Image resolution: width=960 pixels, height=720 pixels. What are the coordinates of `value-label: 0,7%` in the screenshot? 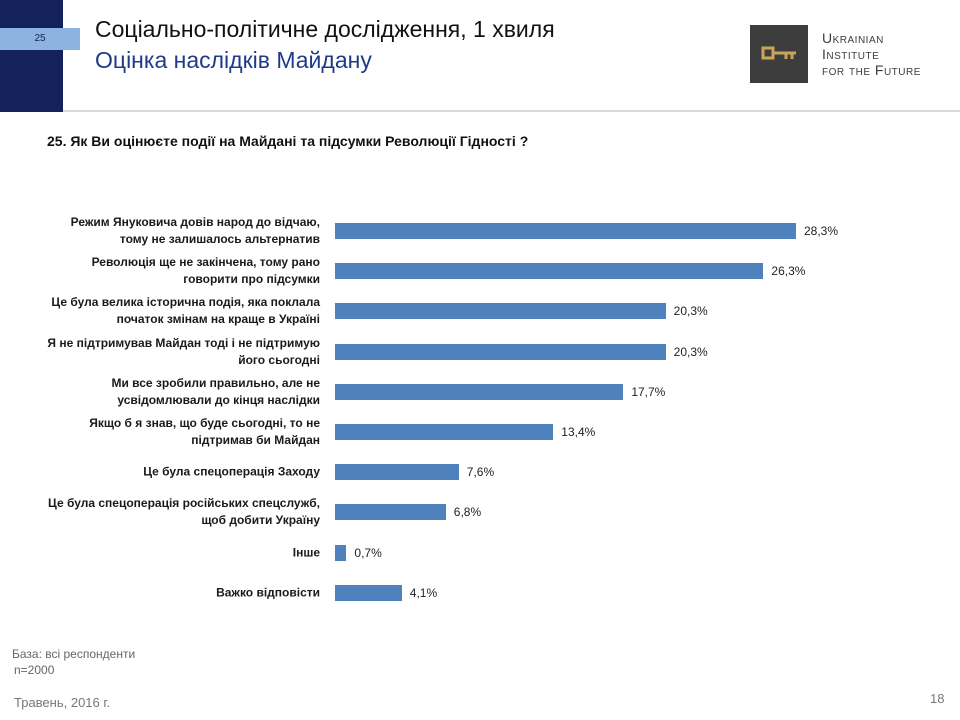 It's located at (368, 552).